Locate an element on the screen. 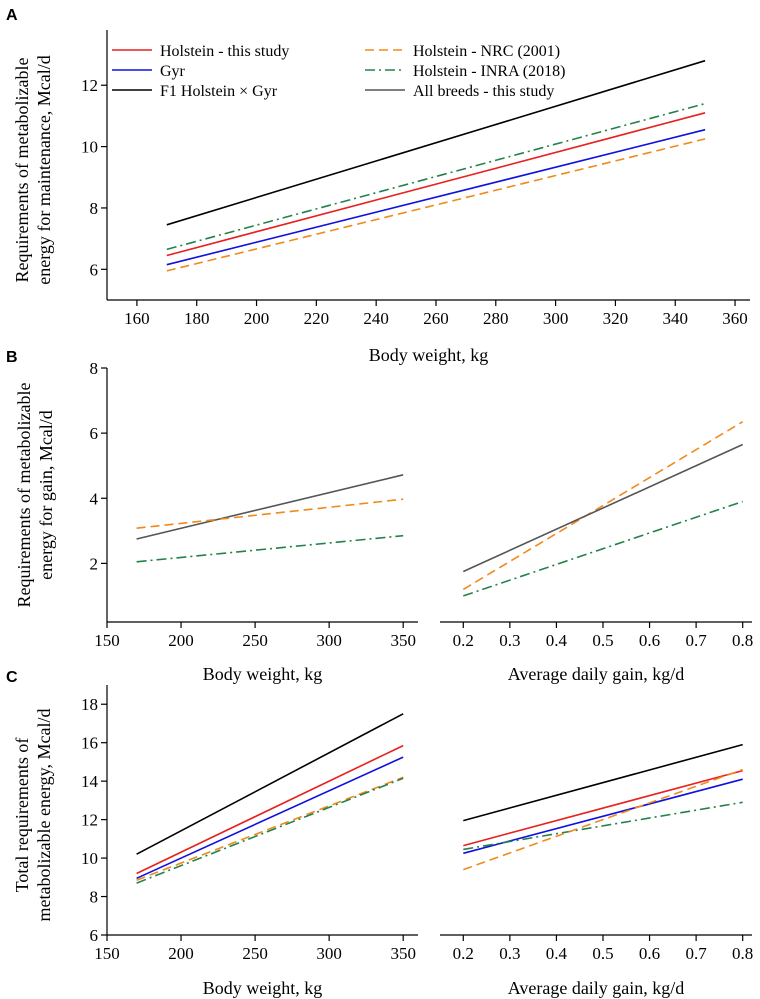 The height and width of the screenshot is (999, 760). legend-label: Holstein - NRC (2001) is located at coordinates (486, 51).